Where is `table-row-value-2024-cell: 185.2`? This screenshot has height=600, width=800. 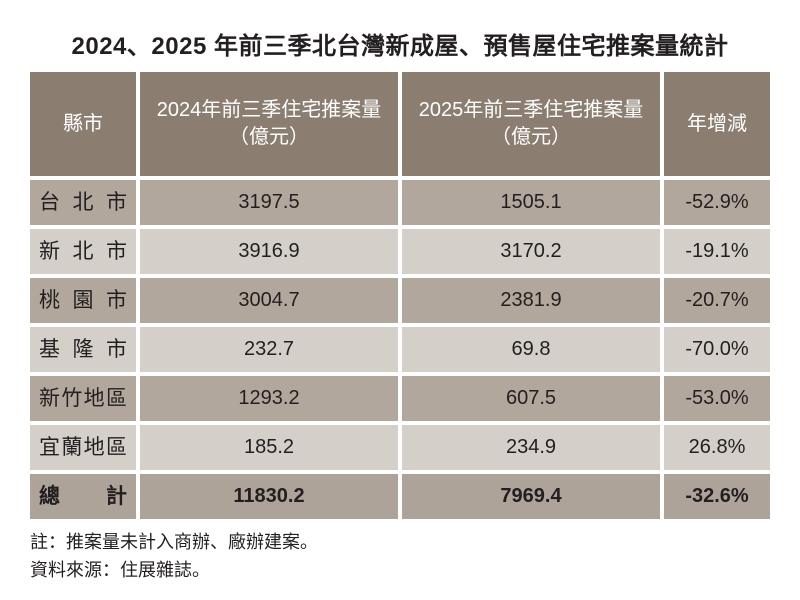 table-row-value-2024-cell: 185.2 is located at coordinates (269, 447).